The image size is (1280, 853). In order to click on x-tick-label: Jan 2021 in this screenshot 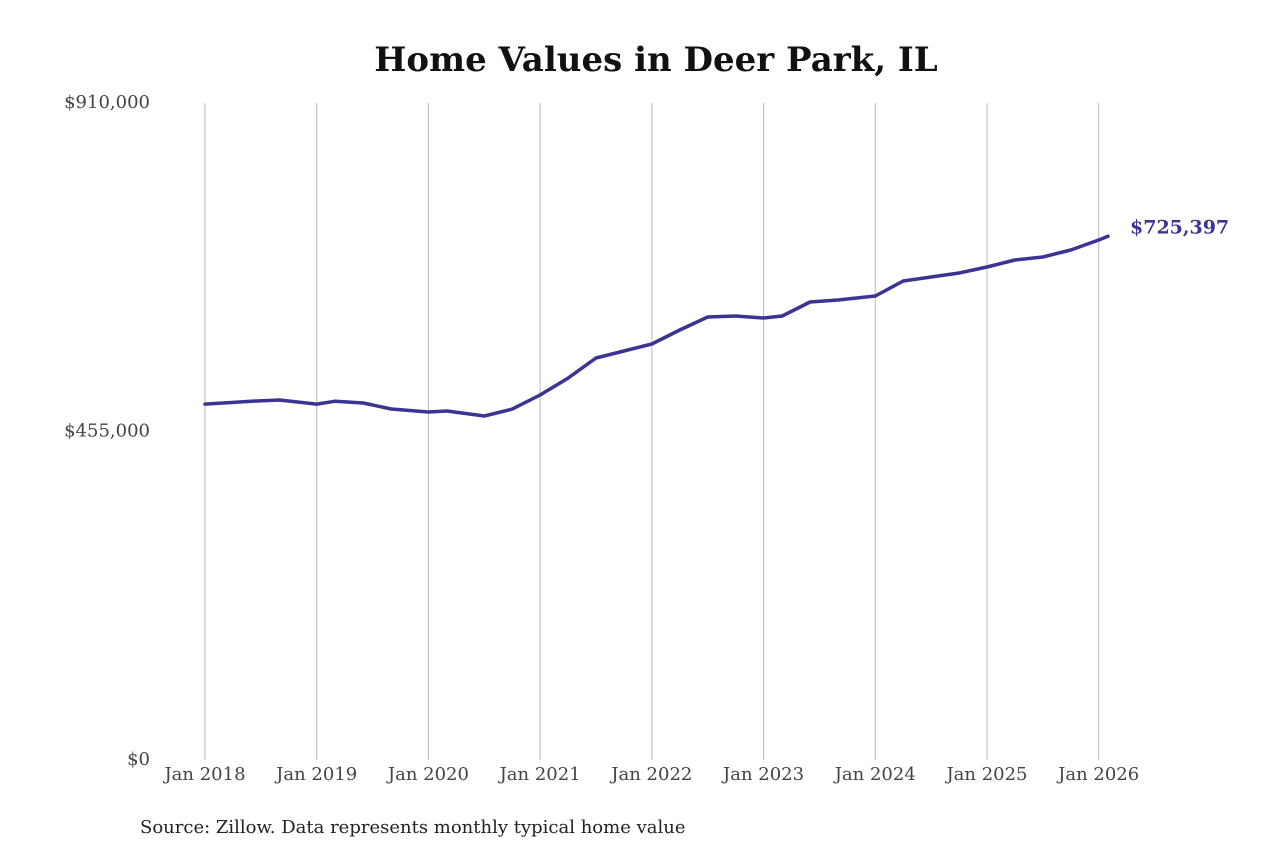, I will do `click(539, 774)`.